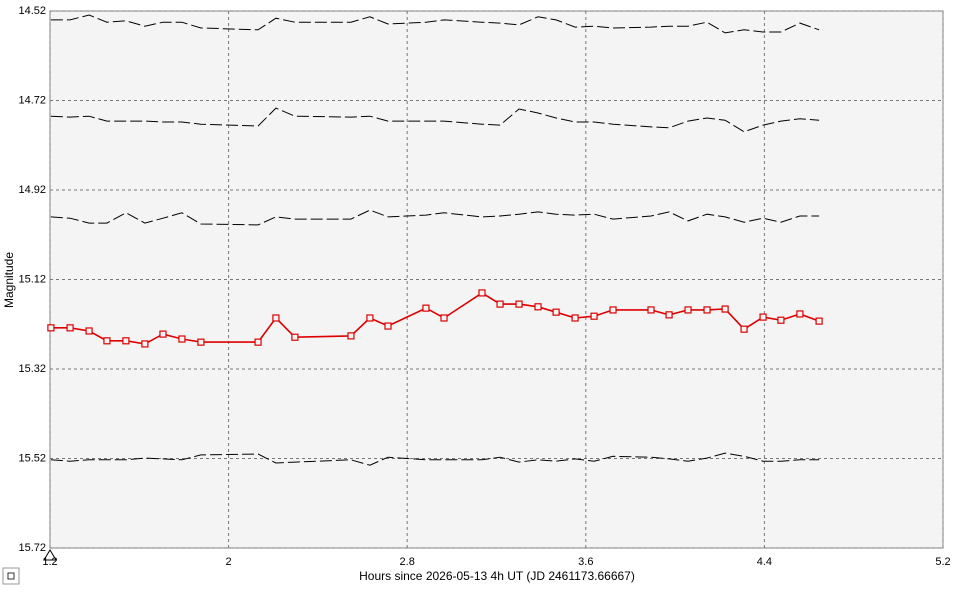 The width and height of the screenshot is (958, 600). Describe the element at coordinates (49, 562) in the screenshot. I see `x-tick-label: 1.2` at that location.